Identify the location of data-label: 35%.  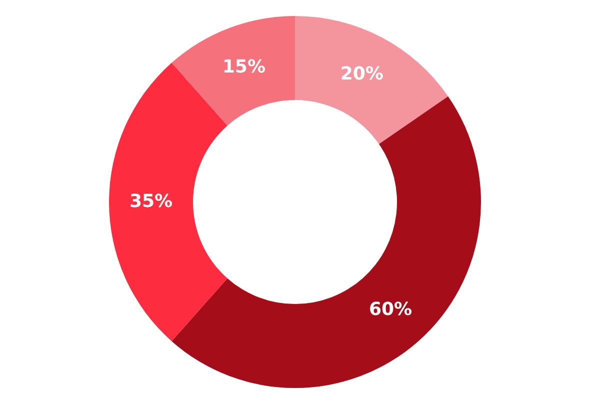
(151, 201).